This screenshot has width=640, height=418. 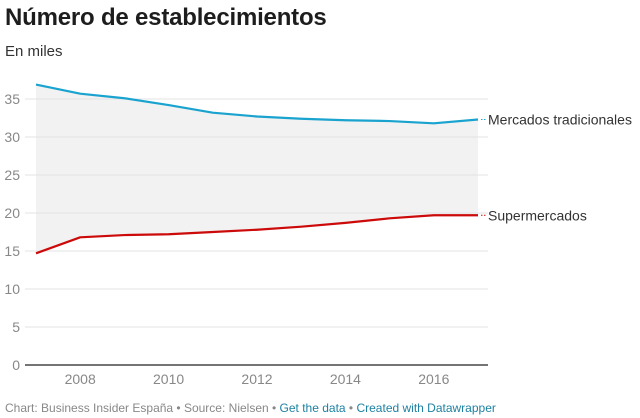 I want to click on get-data-link: Get the data, so click(x=312, y=408).